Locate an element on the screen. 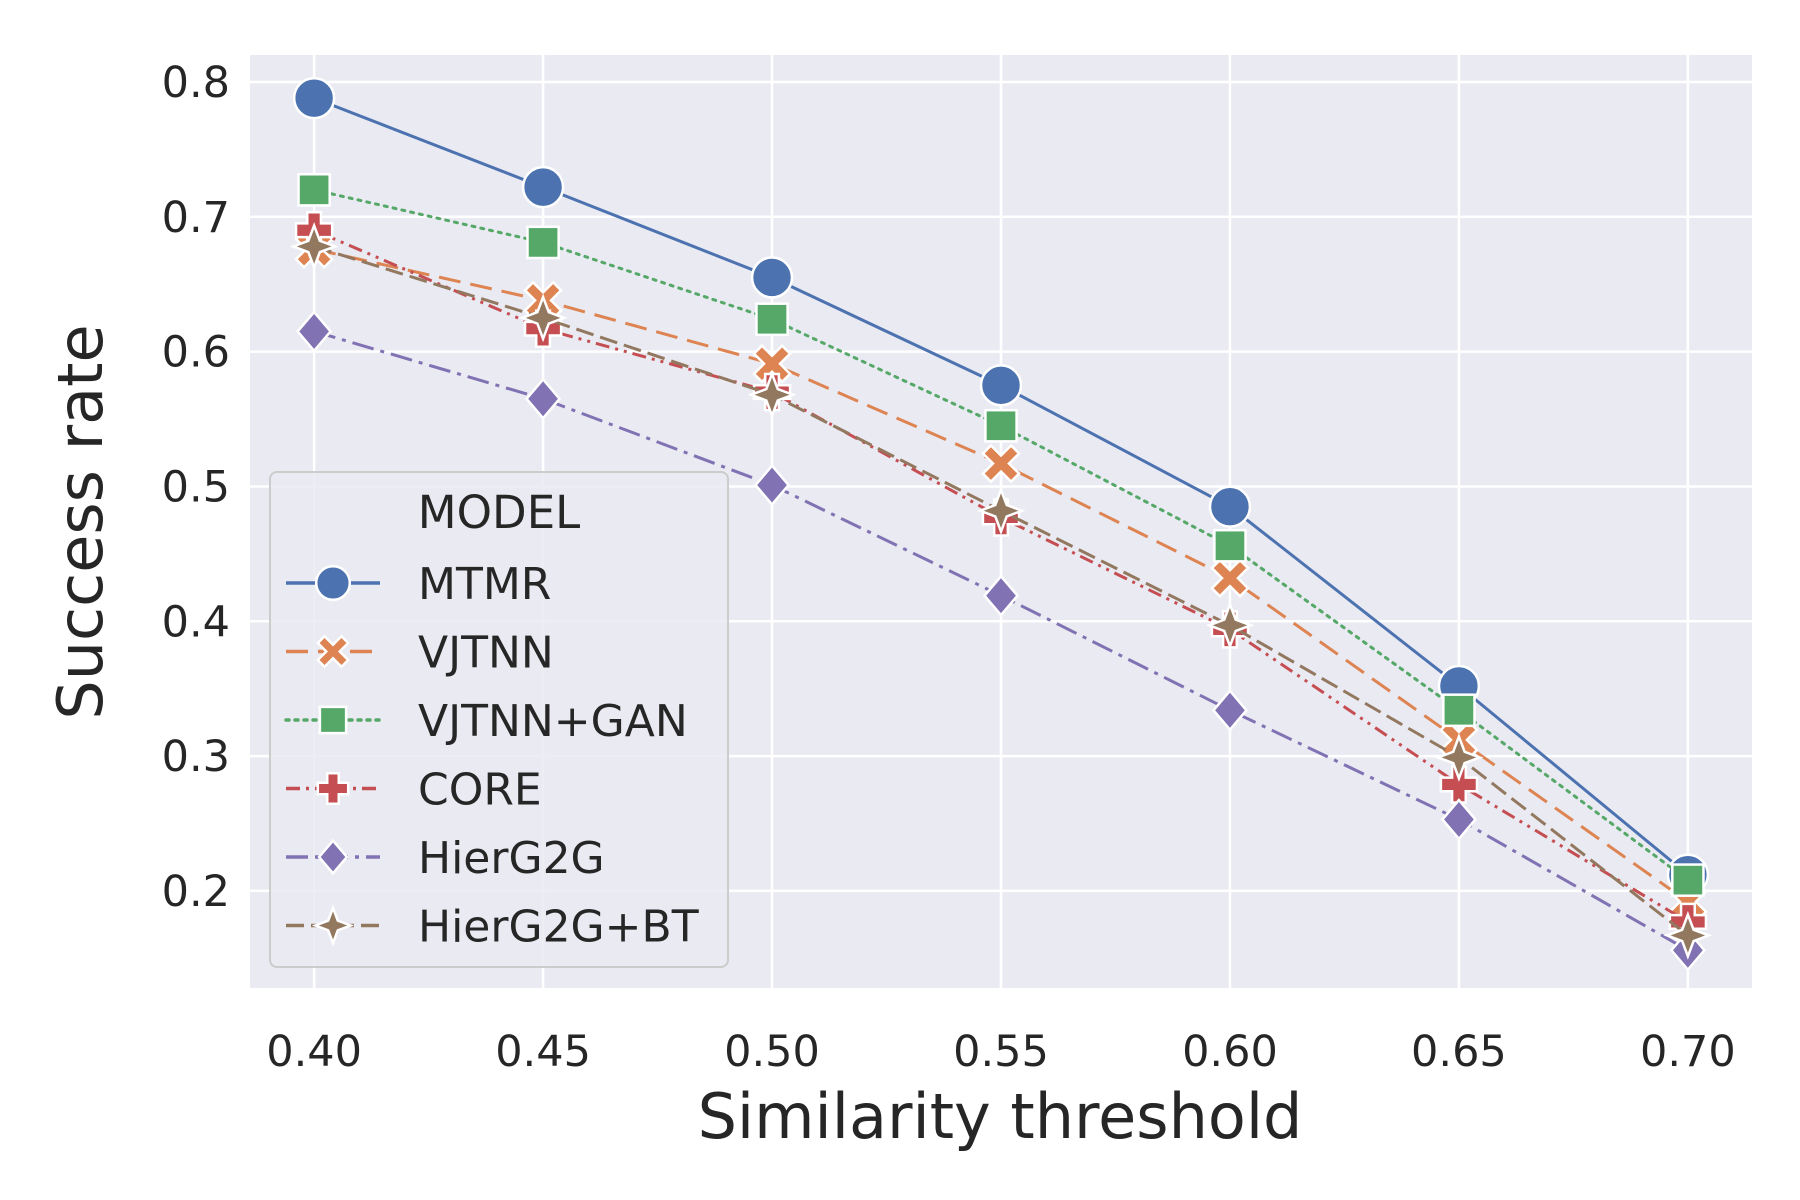  y-tick-label: 0.5 is located at coordinates (196, 487).